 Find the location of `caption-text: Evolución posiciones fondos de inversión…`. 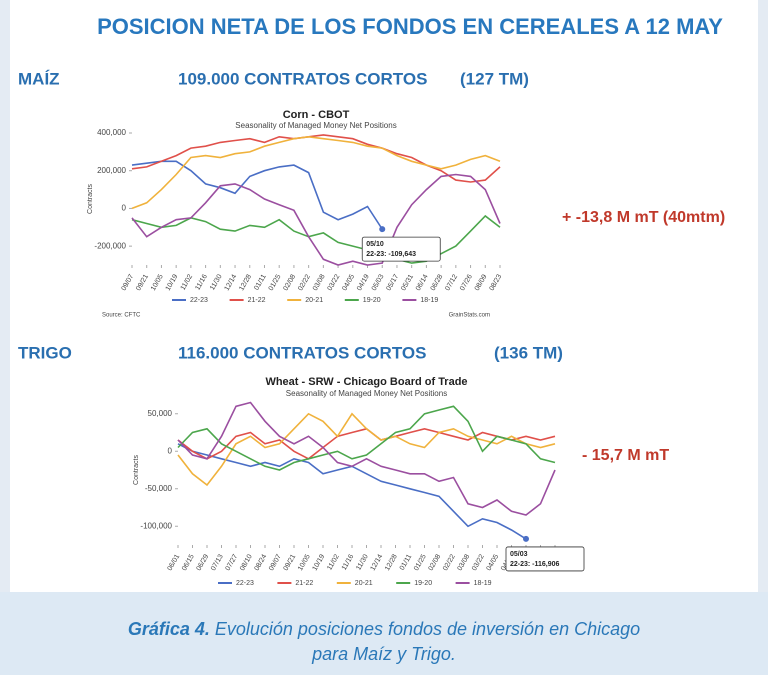

caption-text: Evolución posiciones fondos de inversión… is located at coordinates (425, 629).